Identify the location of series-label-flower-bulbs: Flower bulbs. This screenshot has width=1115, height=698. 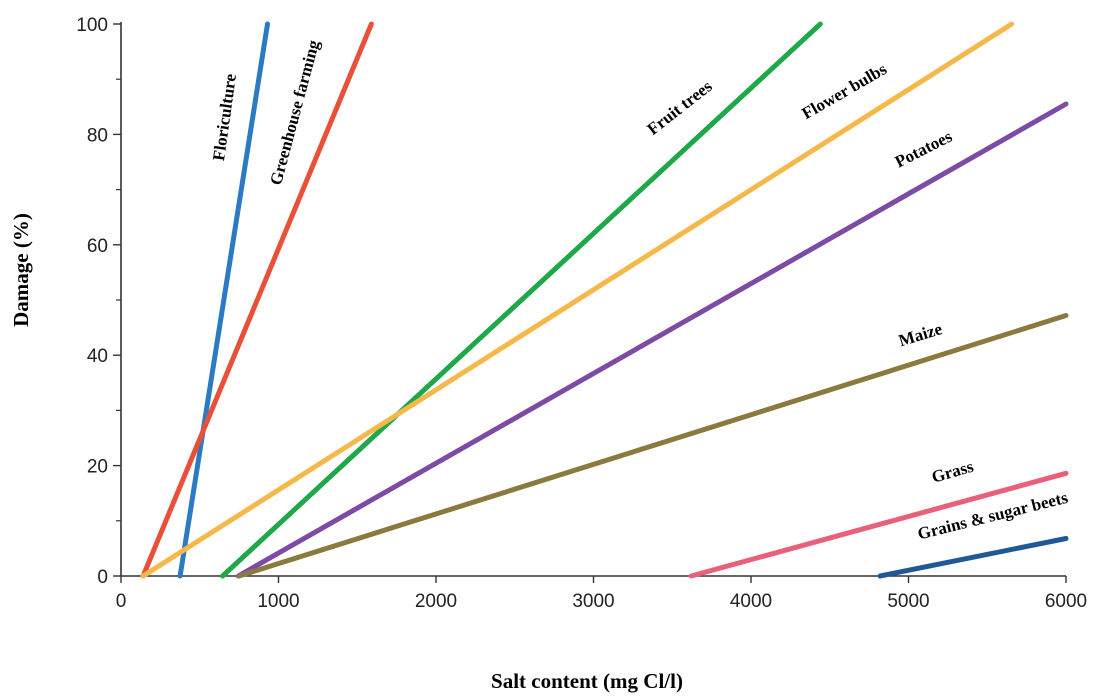
(845, 91).